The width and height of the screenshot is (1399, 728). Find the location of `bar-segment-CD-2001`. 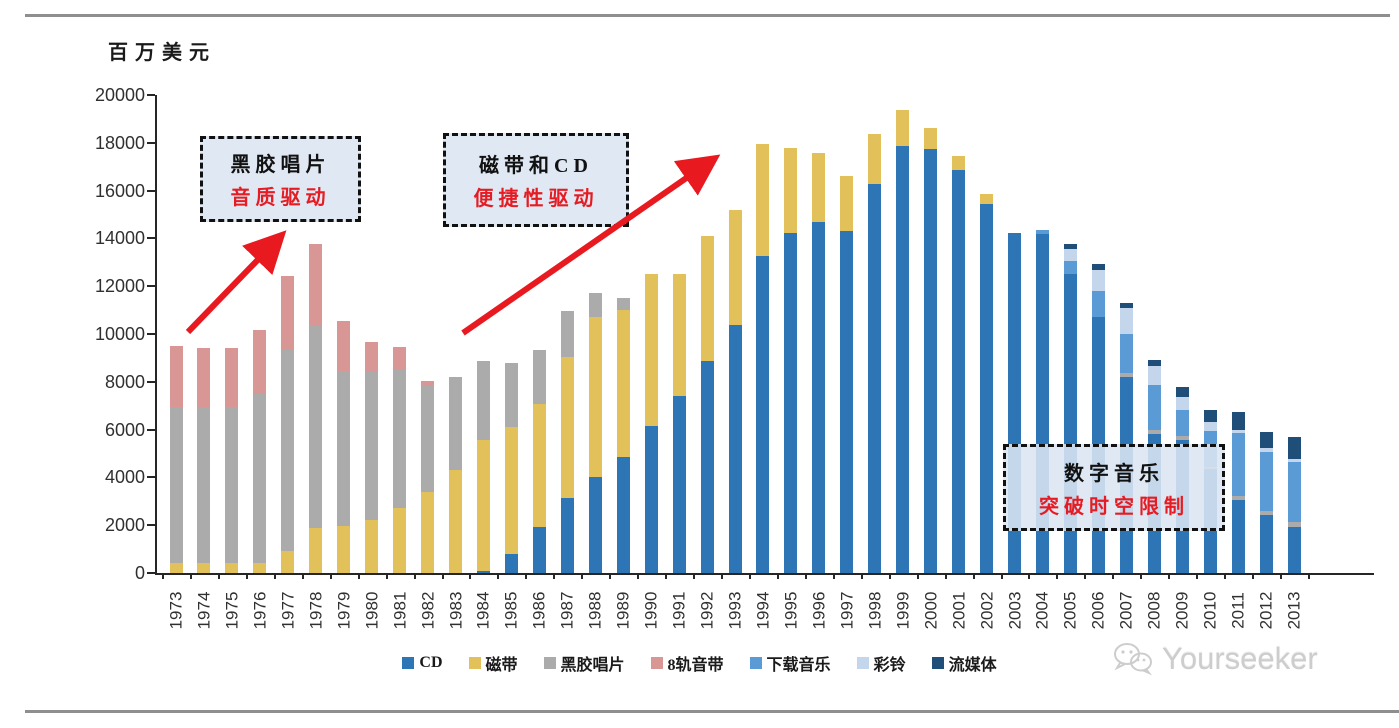

bar-segment-CD-2001 is located at coordinates (959, 371).